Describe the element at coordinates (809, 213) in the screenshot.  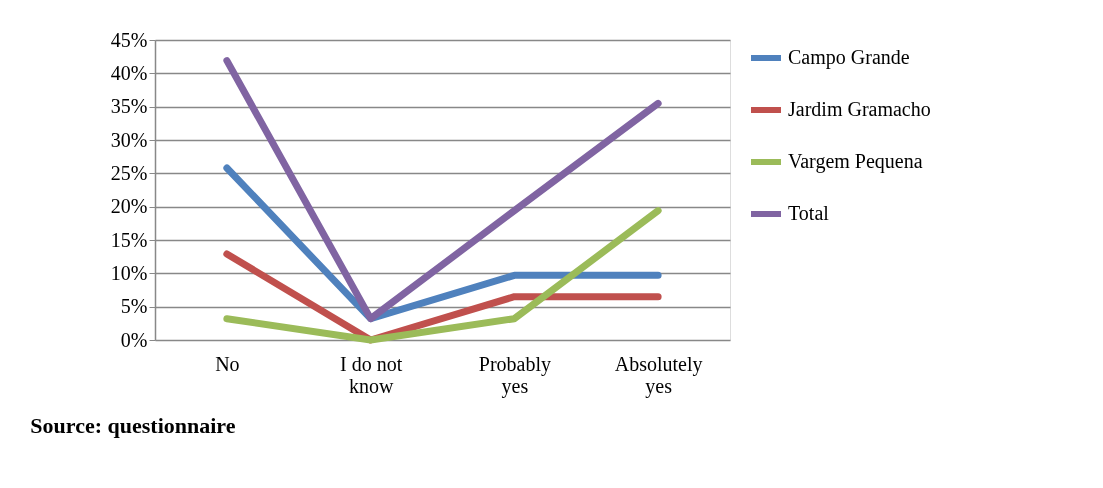
I see `legend-label: Total` at that location.